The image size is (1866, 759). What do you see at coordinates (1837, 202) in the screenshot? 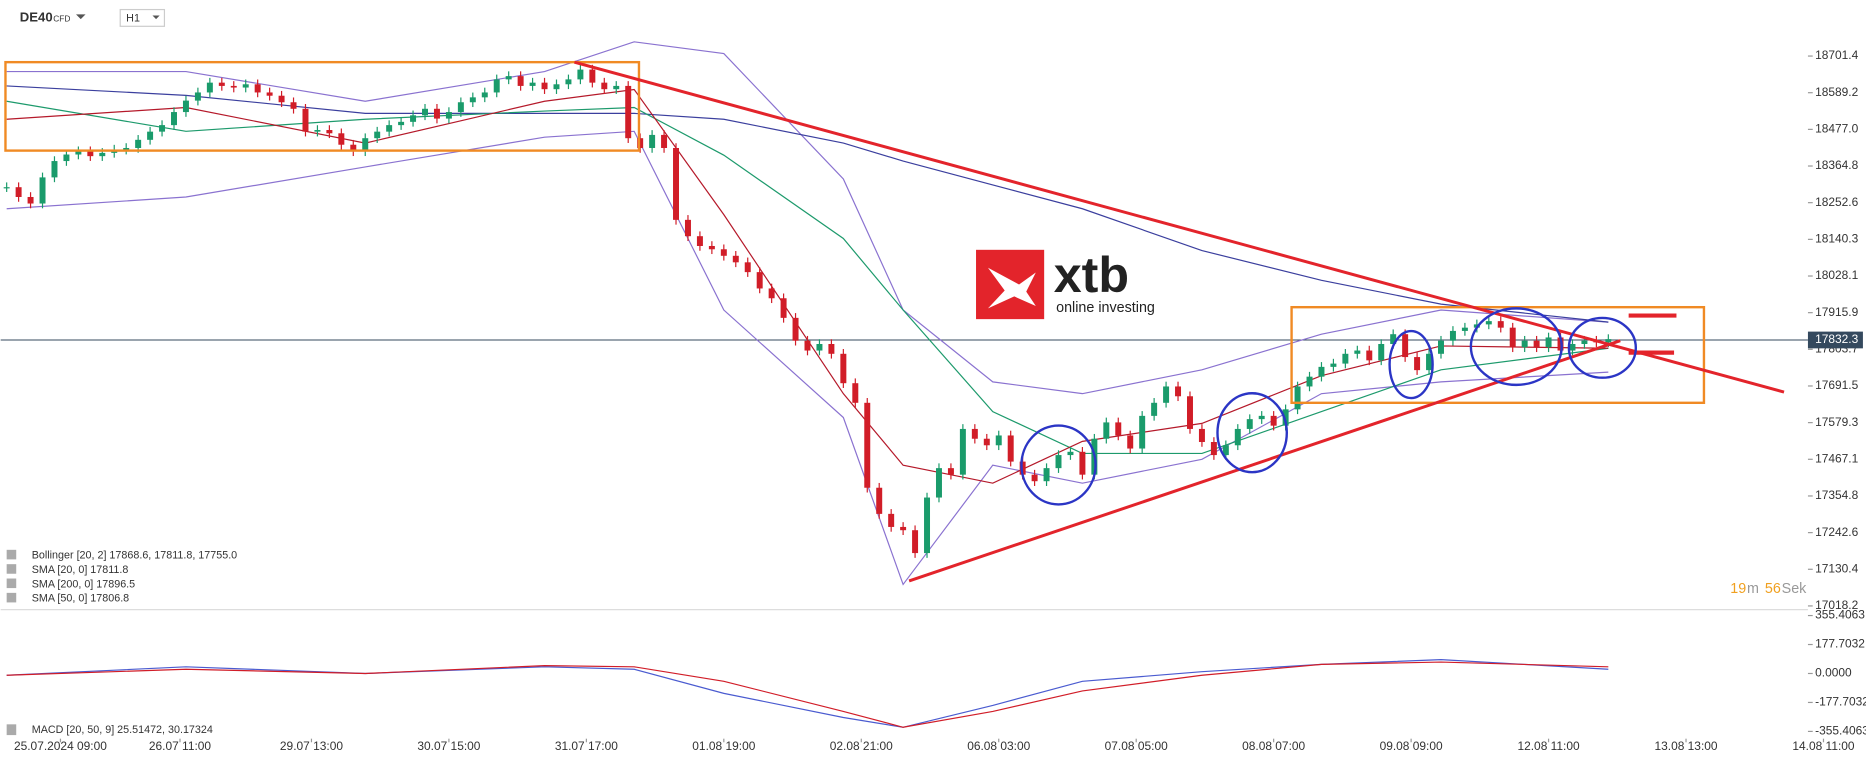
I see `y-tick-label: 18252.6` at bounding box center [1837, 202].